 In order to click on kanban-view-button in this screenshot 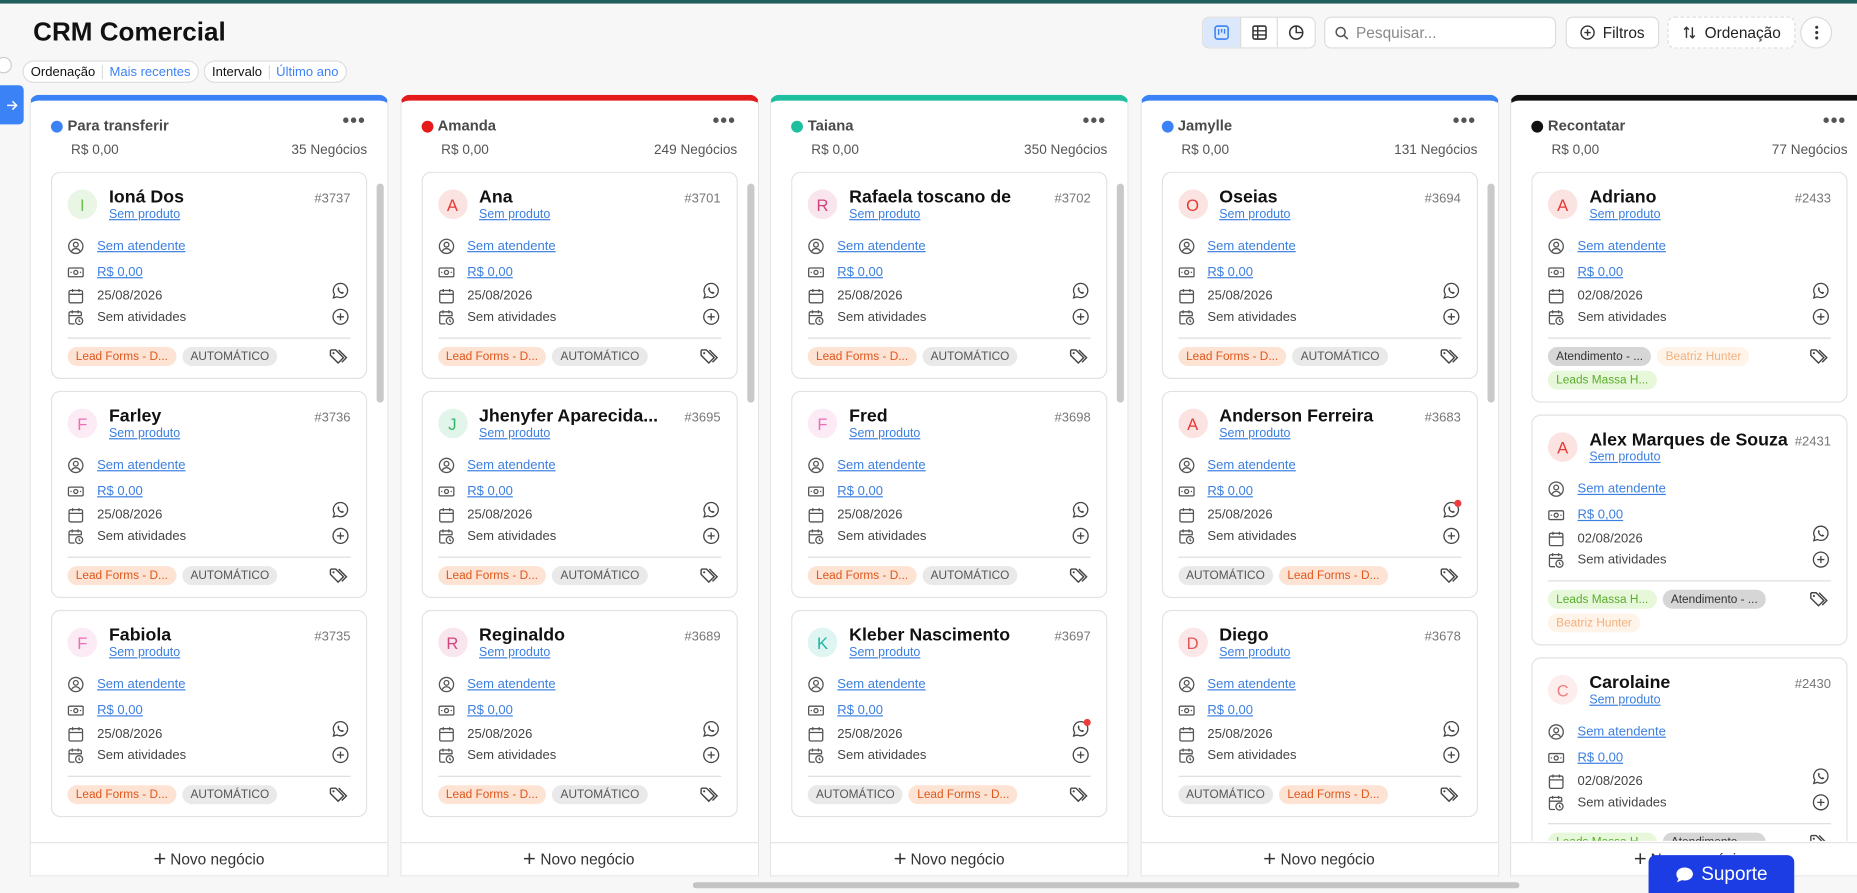, I will do `click(1222, 32)`.